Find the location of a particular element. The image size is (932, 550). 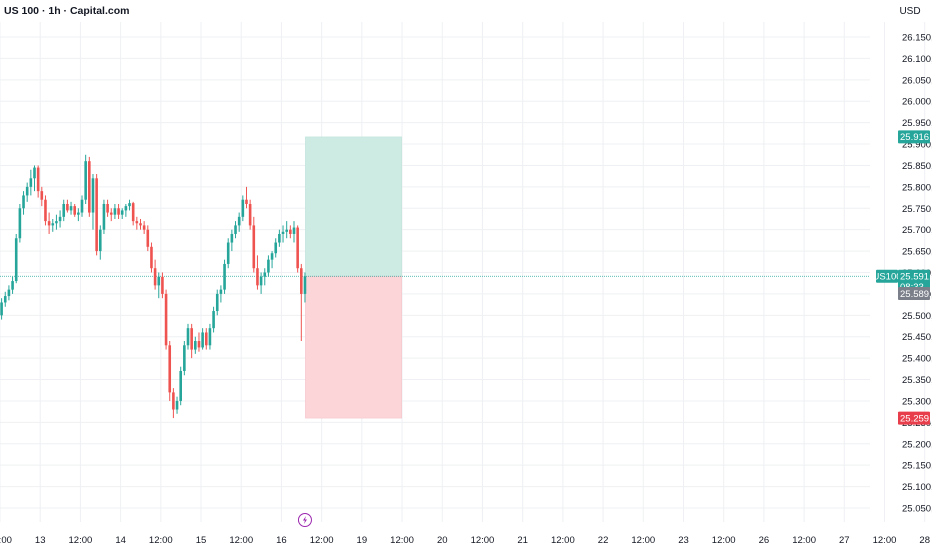

y-tick-label: 25.800,0 is located at coordinates (917, 187).